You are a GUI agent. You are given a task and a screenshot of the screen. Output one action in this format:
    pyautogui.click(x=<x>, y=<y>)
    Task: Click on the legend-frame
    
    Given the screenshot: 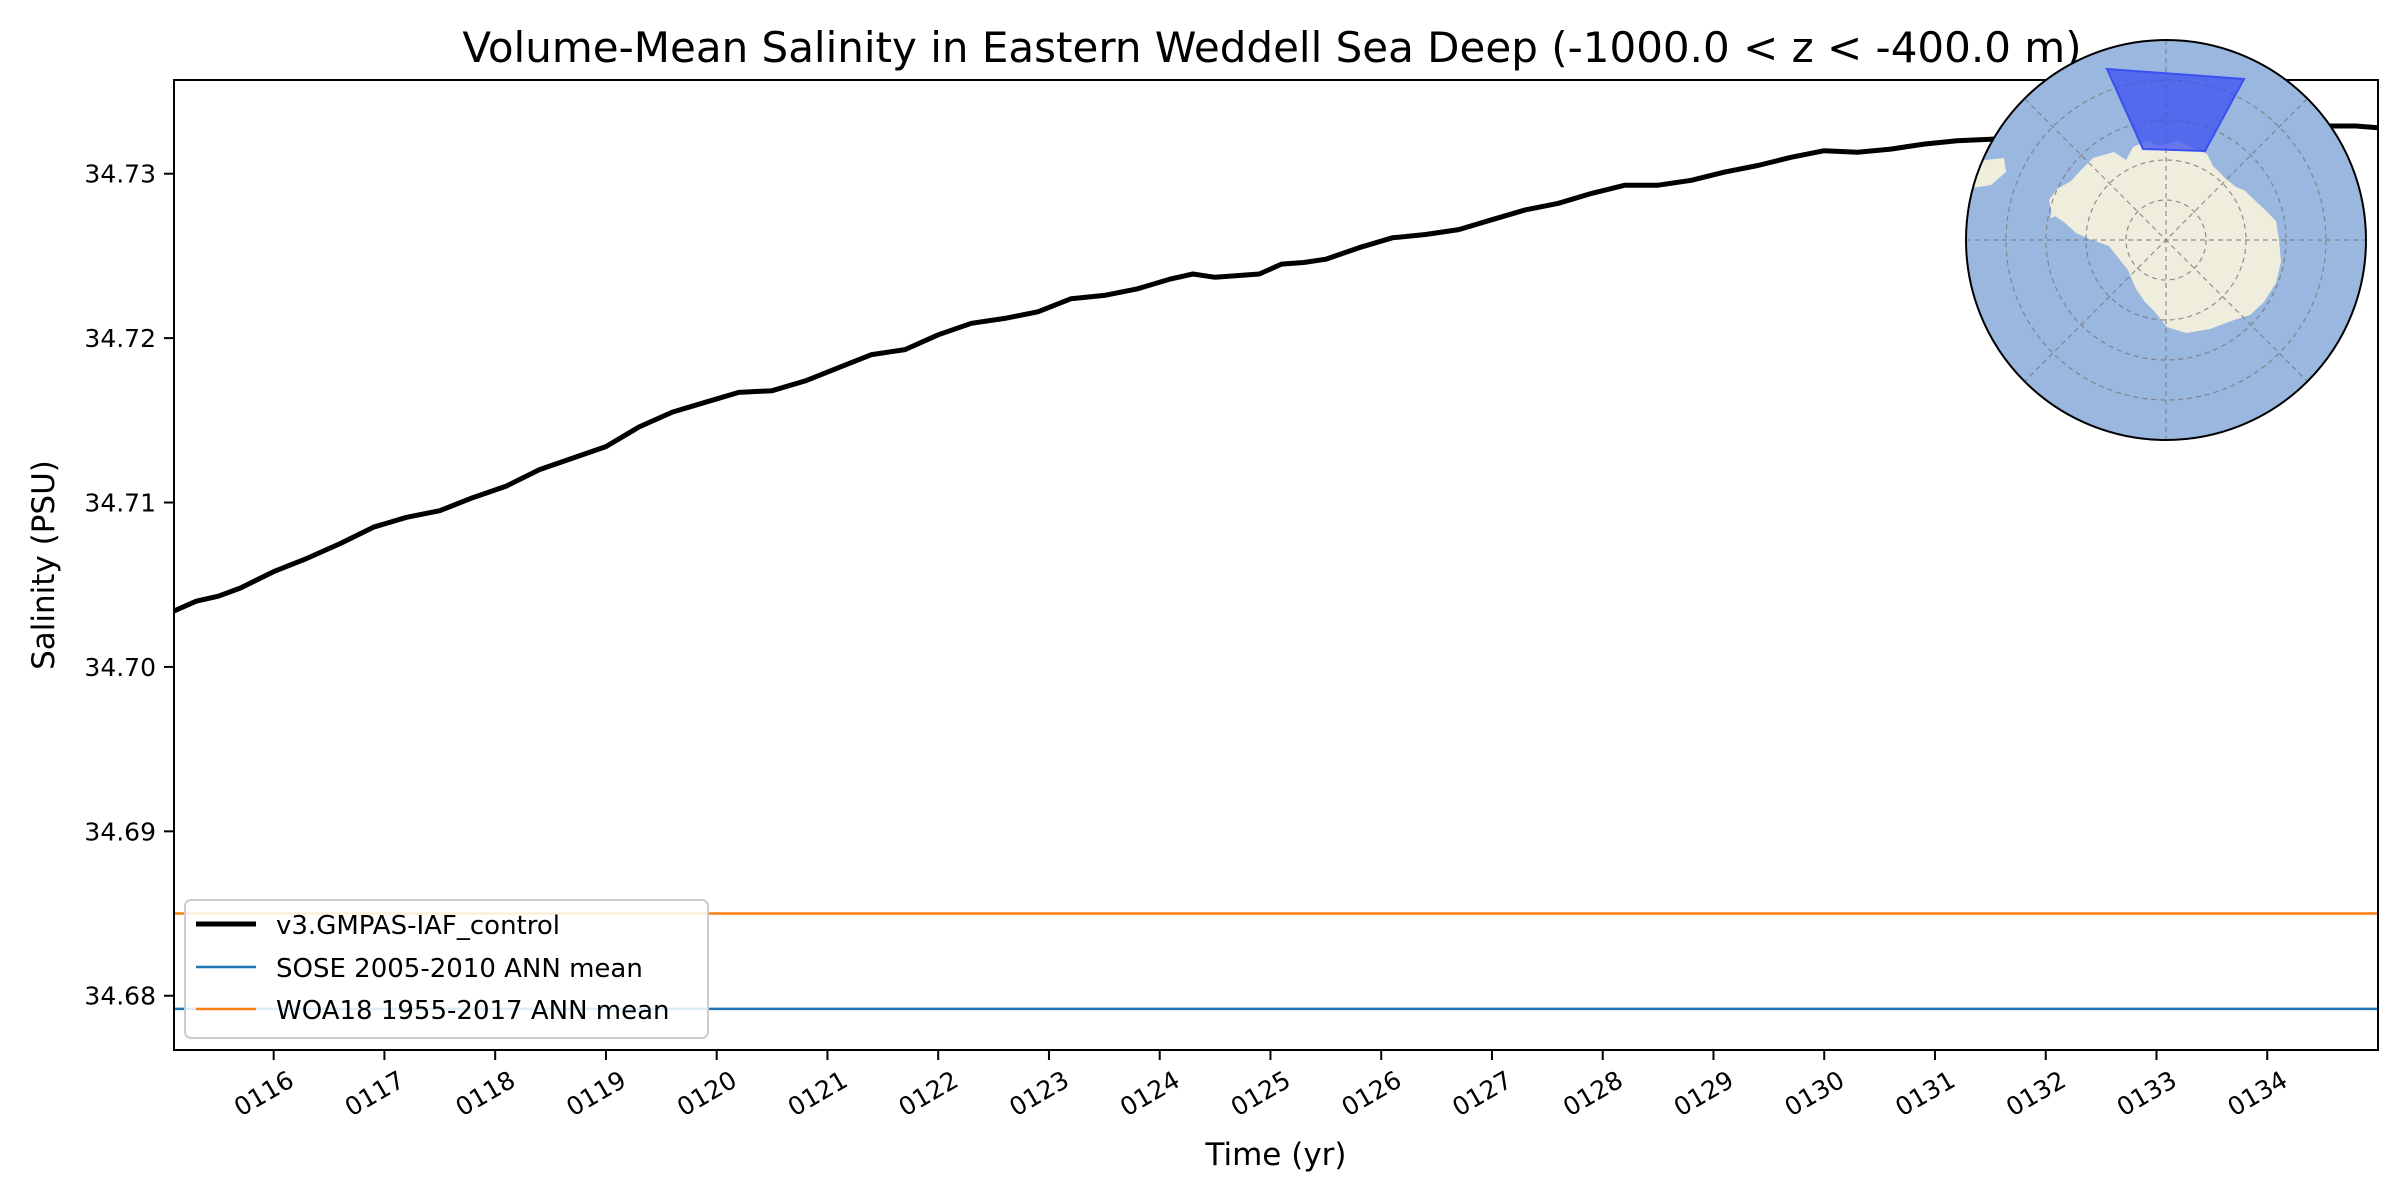 What is the action you would take?
    pyautogui.click(x=446, y=969)
    